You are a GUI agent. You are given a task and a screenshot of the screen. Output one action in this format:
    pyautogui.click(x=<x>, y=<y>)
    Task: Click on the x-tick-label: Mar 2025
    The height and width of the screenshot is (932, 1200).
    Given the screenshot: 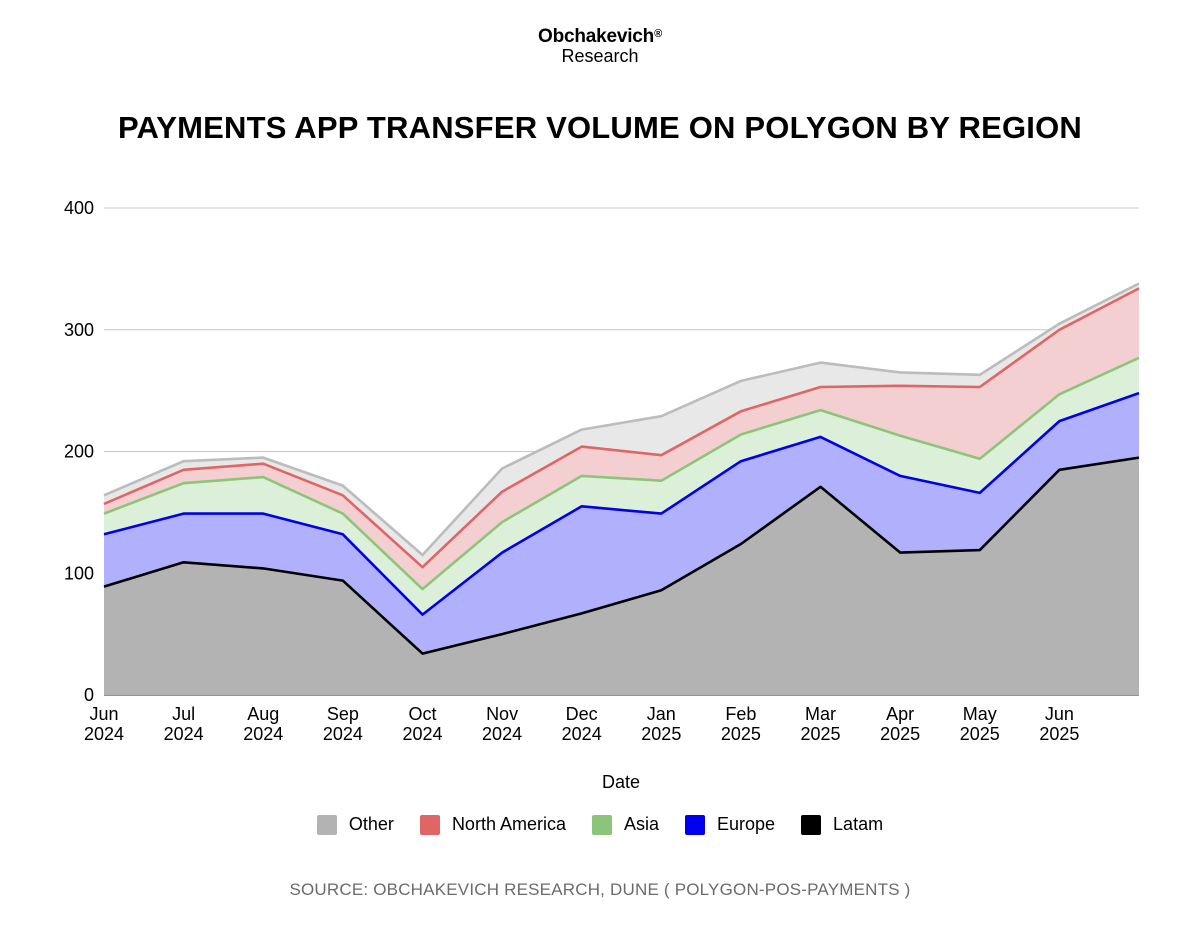 What is the action you would take?
    pyautogui.click(x=821, y=724)
    